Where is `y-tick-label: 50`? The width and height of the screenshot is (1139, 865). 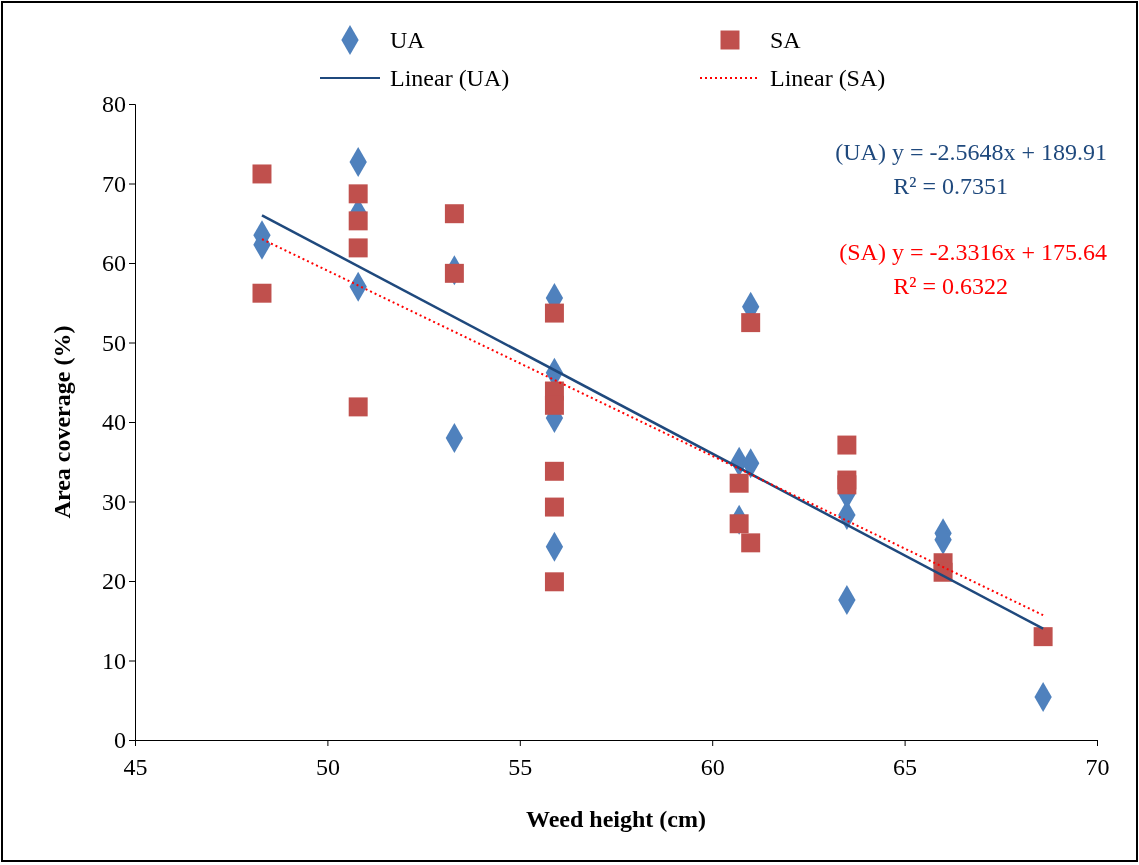
y-tick-label: 50 is located at coordinates (114, 342).